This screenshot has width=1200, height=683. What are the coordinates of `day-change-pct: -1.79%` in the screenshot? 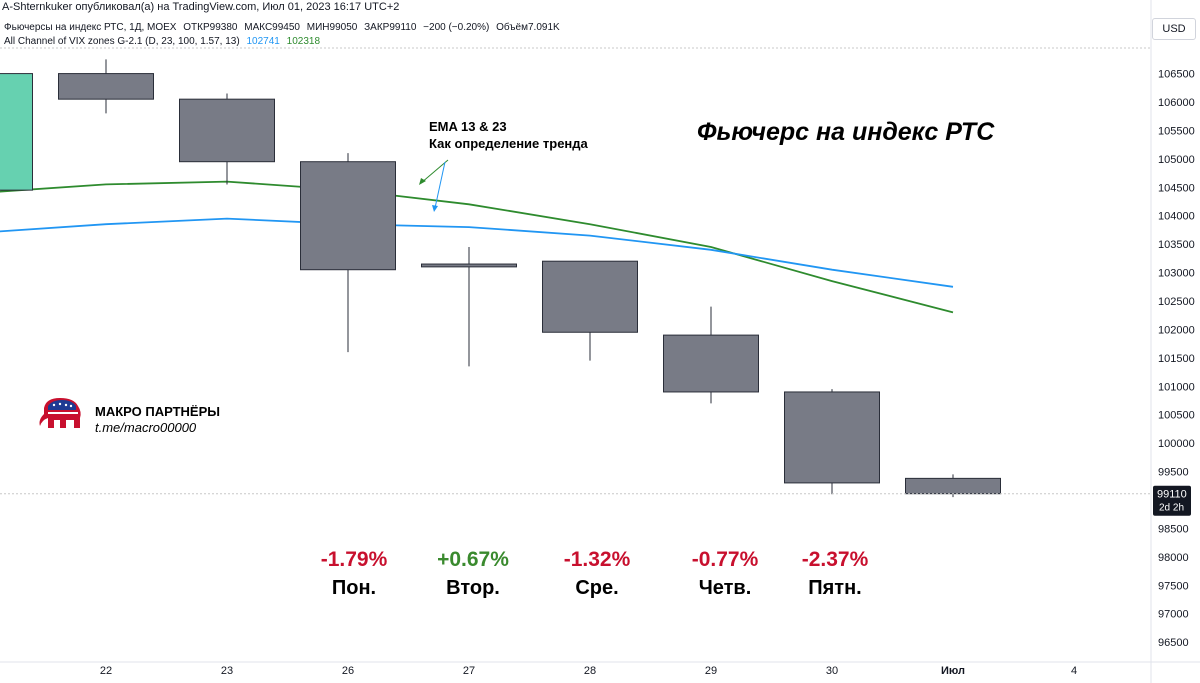 It's located at (354, 559).